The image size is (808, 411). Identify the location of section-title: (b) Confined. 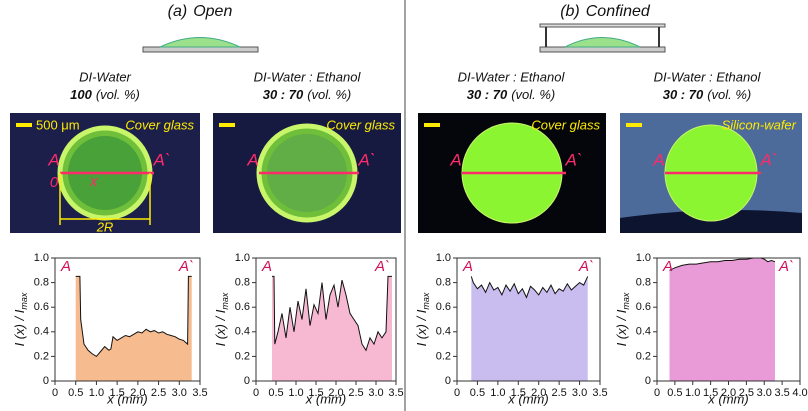
(605, 11).